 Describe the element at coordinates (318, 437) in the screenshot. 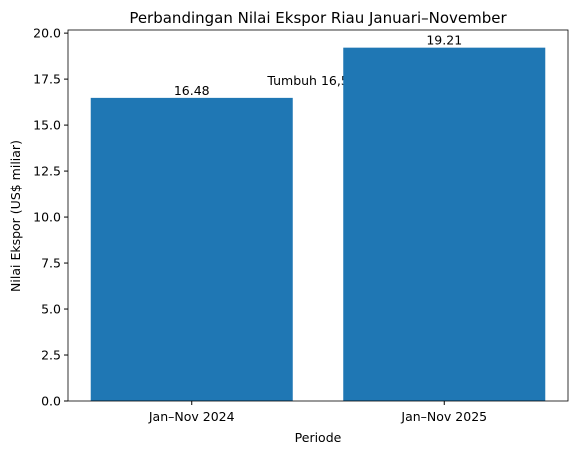

I see `x-axis-label: Periode` at that location.